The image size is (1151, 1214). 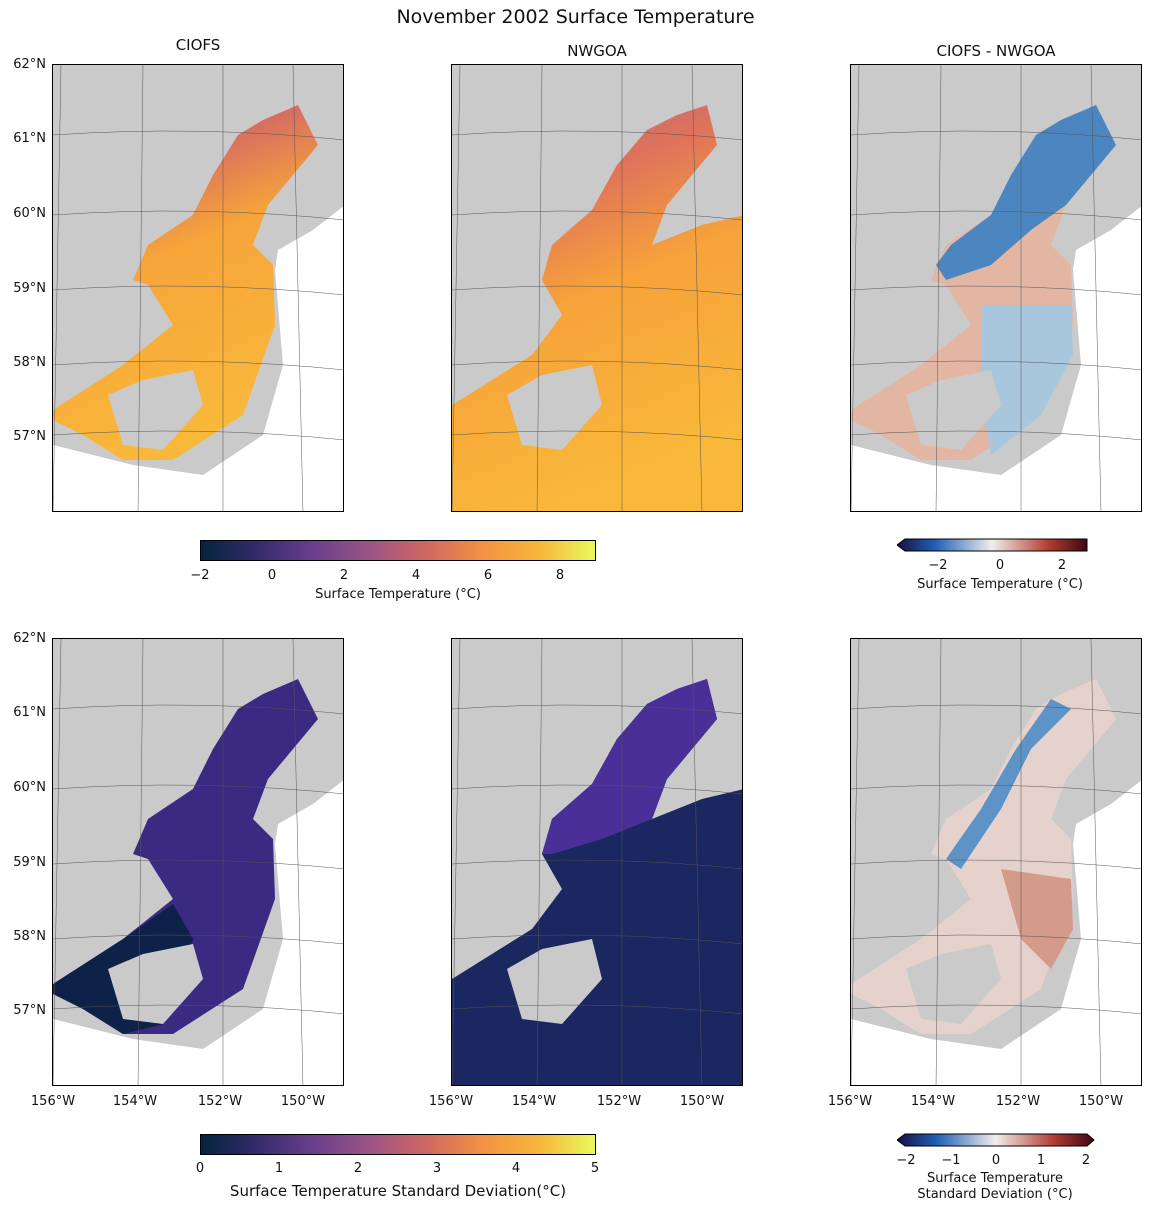 I want to click on colorbar-label-line1: Surface Temperature, so click(x=994, y=1178).